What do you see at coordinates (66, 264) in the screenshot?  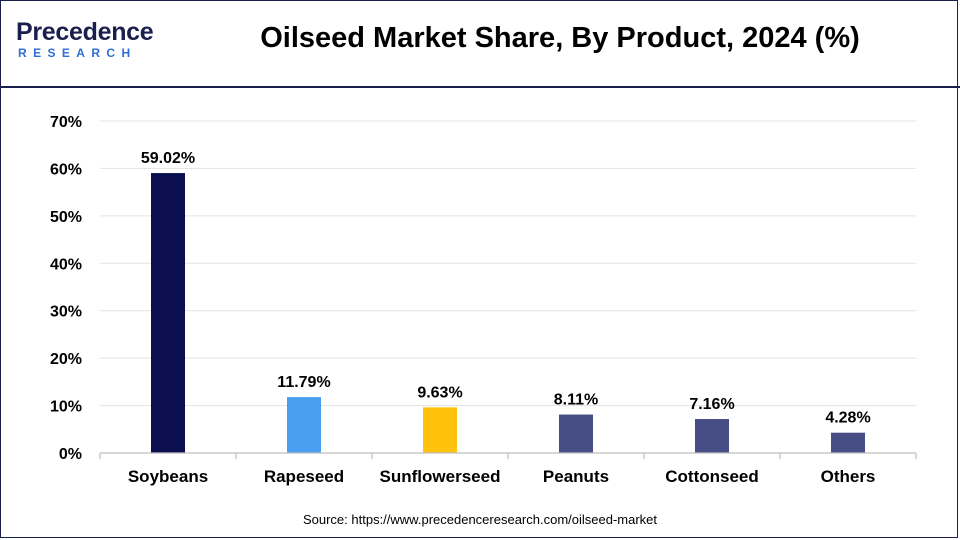 I see `y-tick-label: 40%` at bounding box center [66, 264].